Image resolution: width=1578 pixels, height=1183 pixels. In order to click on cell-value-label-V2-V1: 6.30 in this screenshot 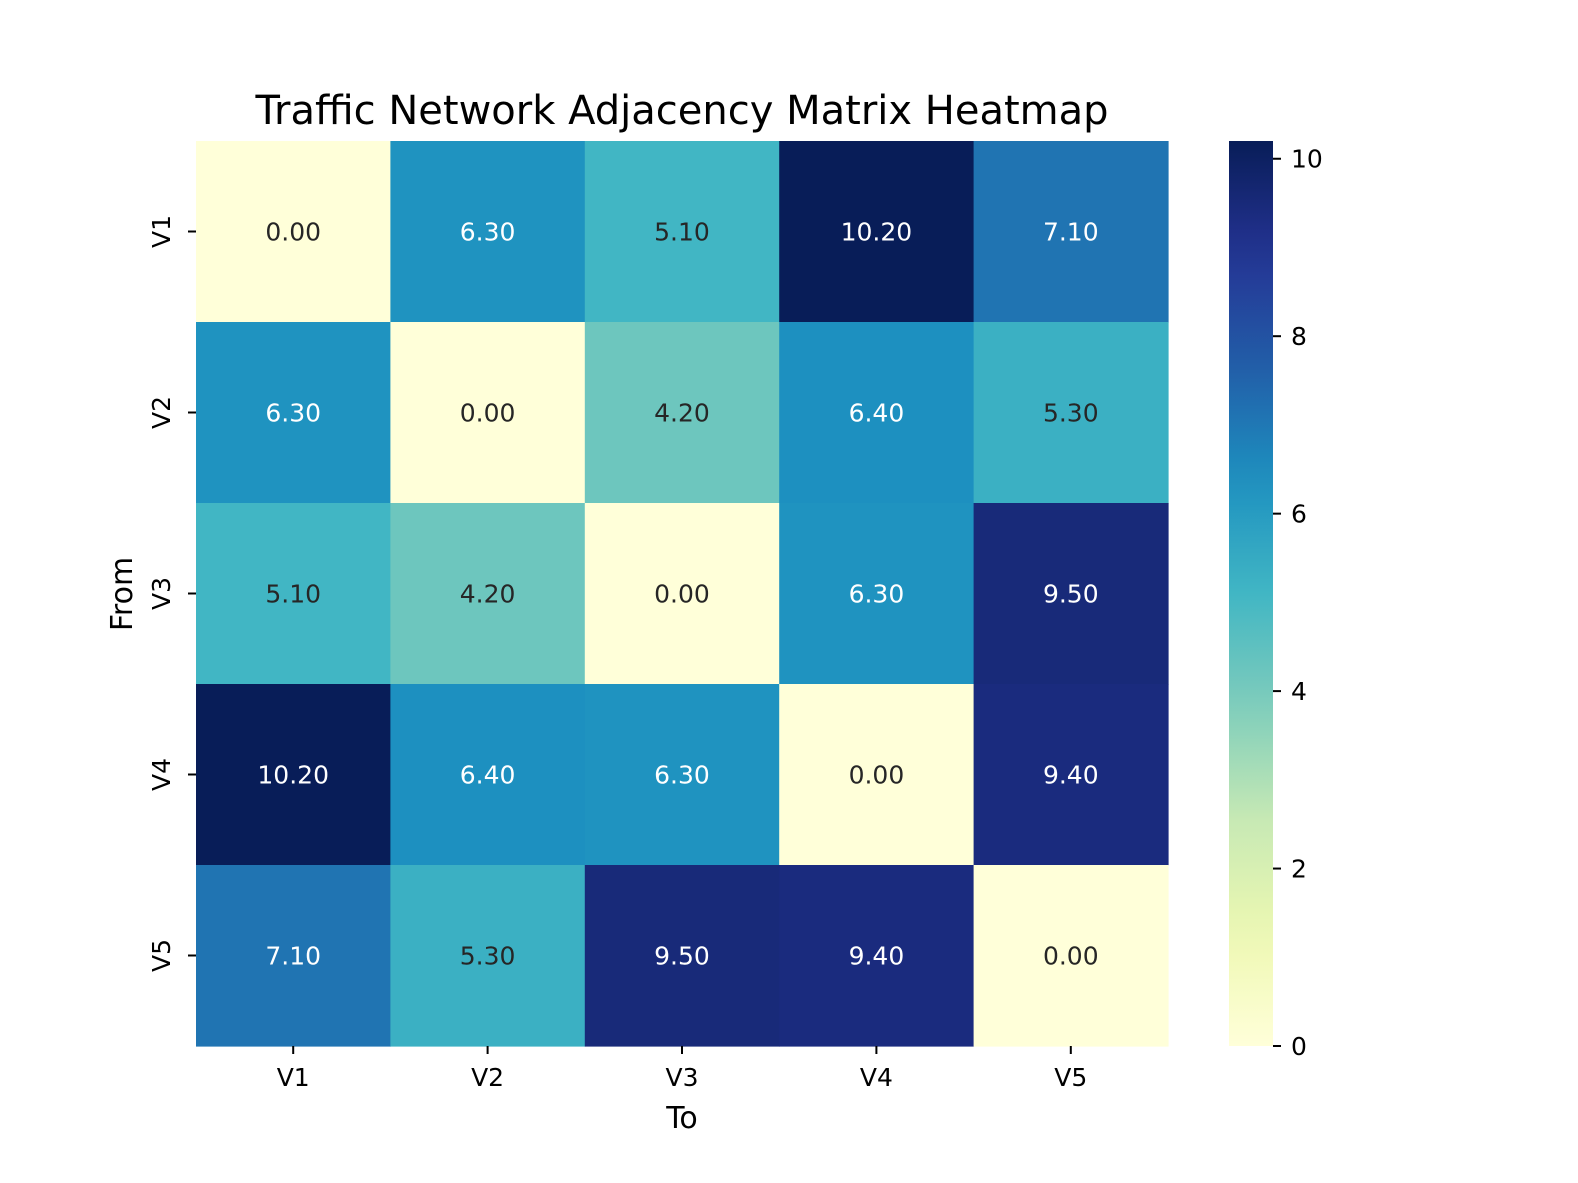, I will do `click(293, 413)`.